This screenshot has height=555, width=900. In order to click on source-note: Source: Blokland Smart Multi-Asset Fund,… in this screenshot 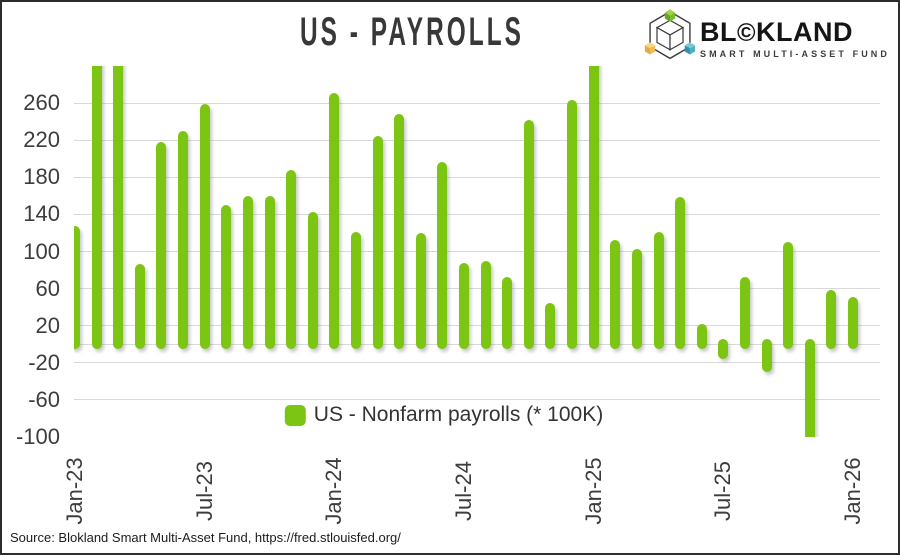, I will do `click(205, 537)`.